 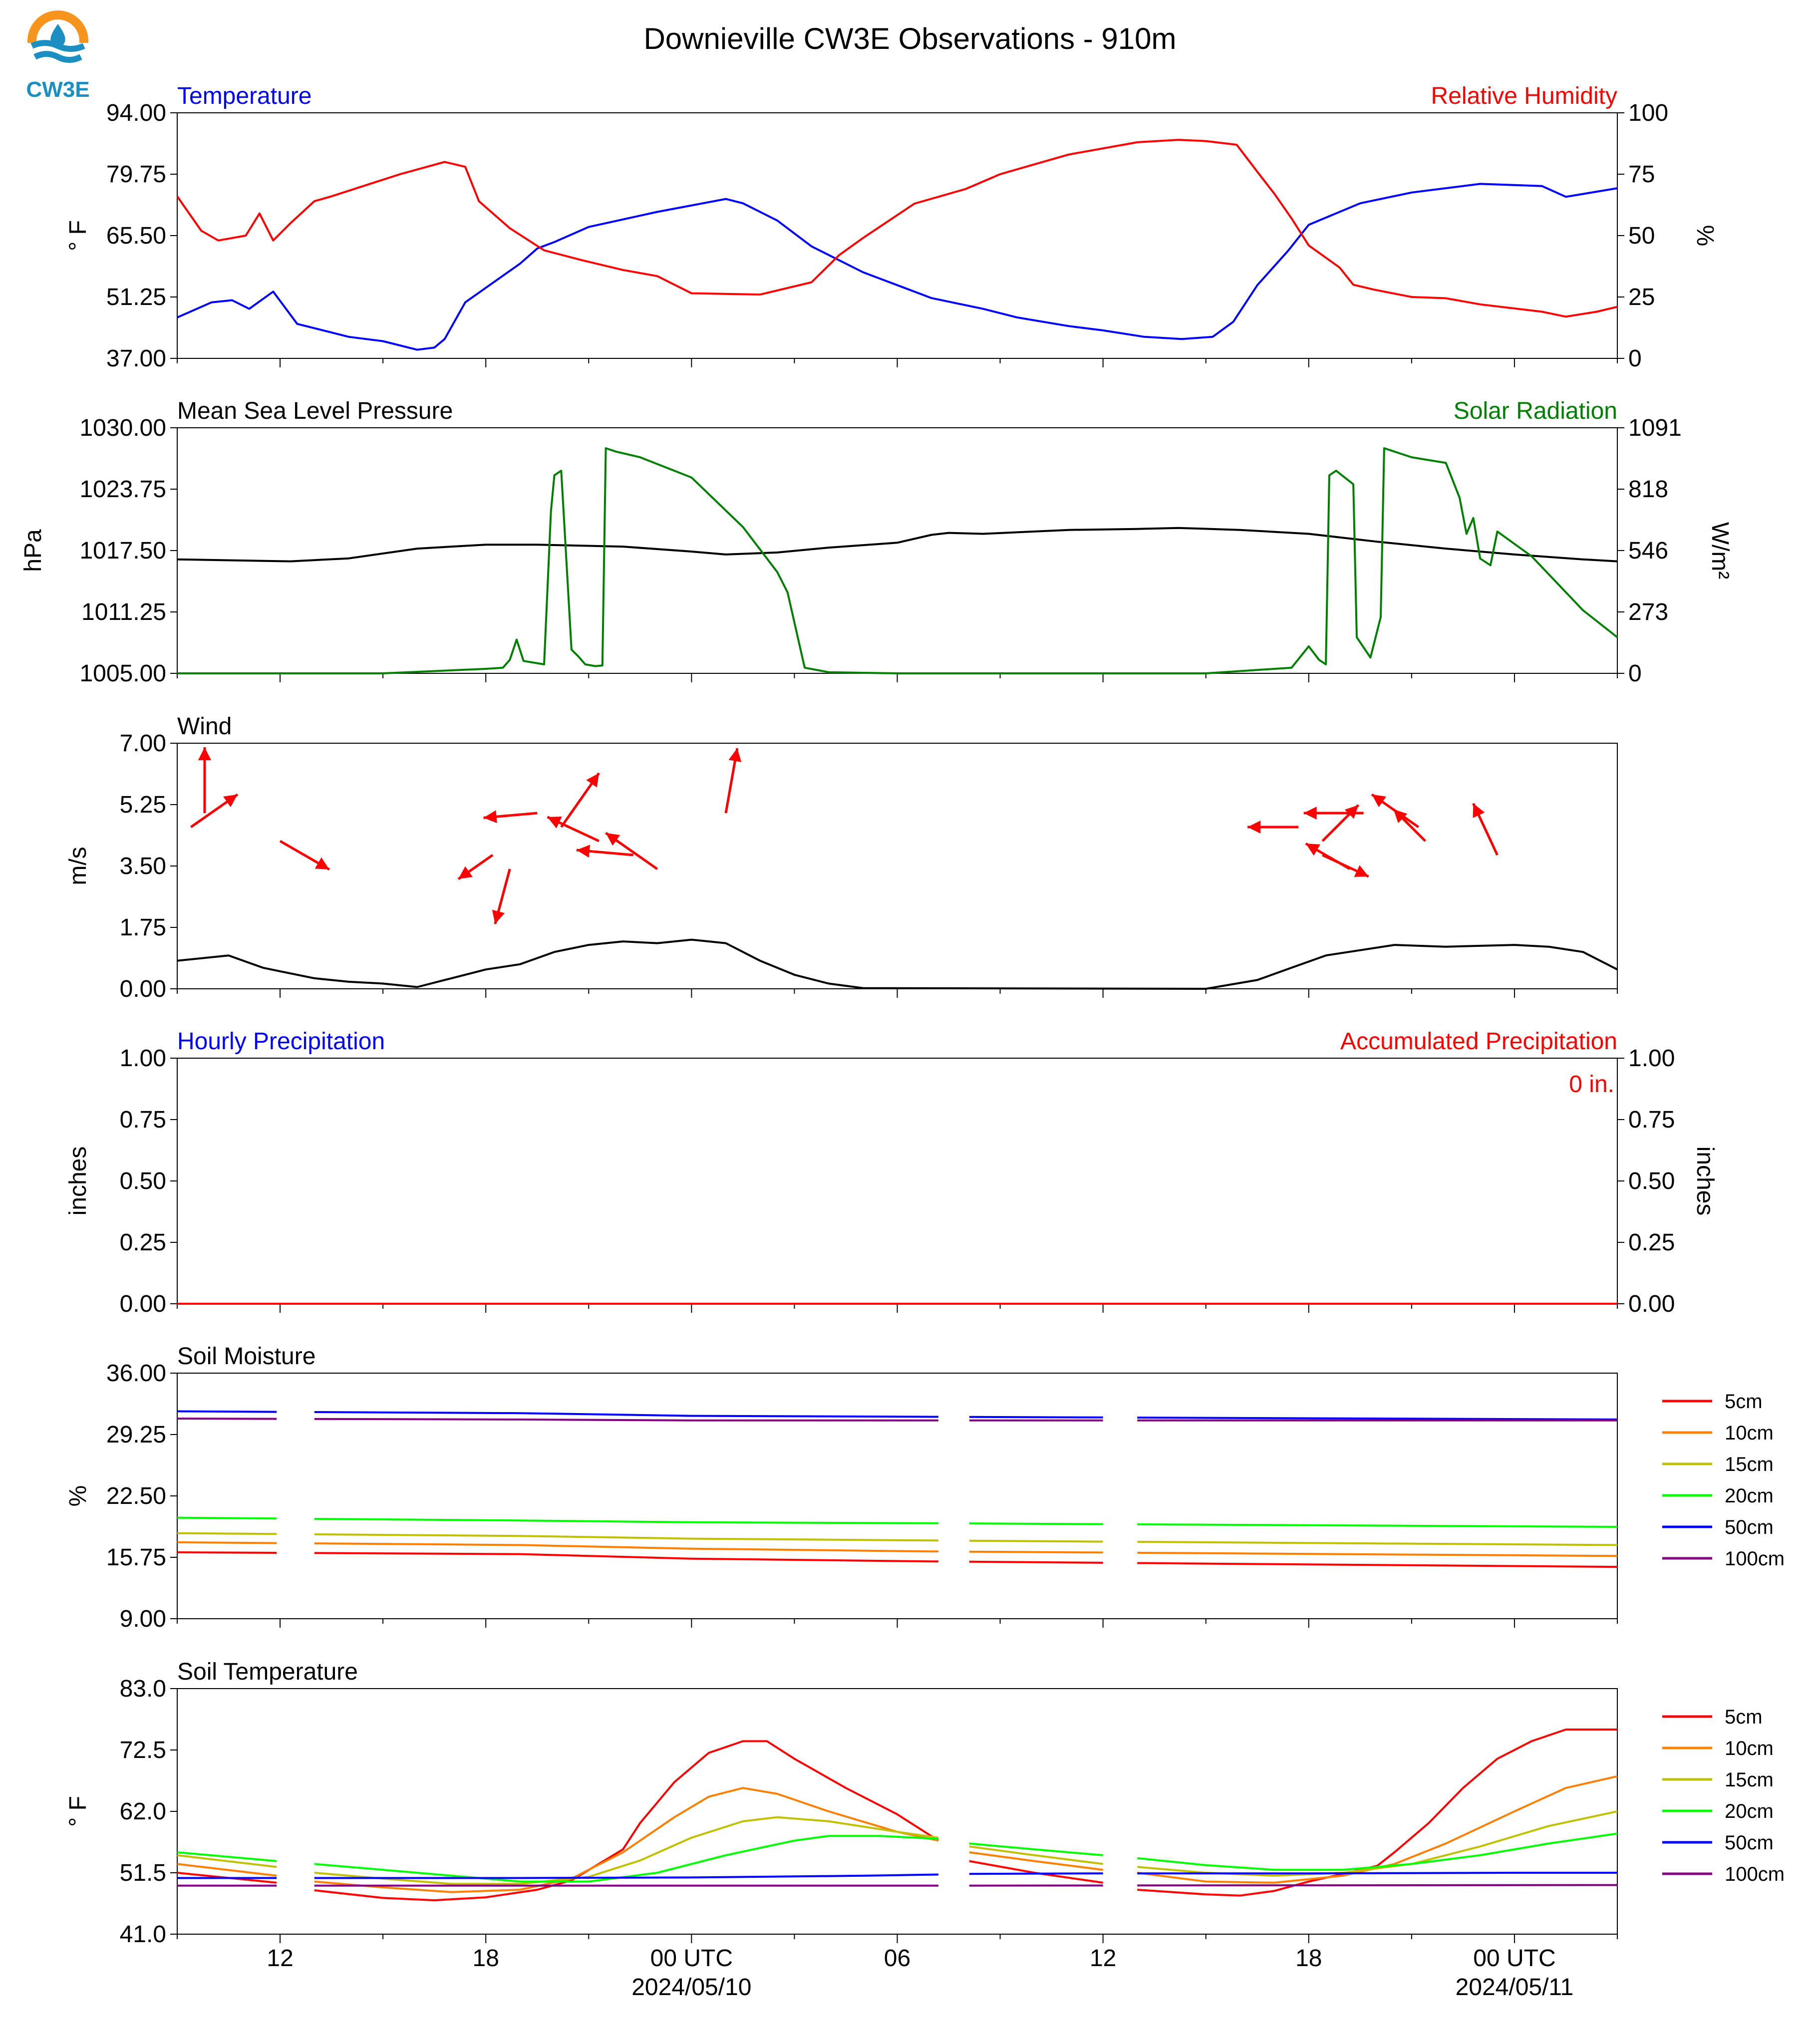 I want to click on x-date-label: 2024/05/10, so click(x=691, y=1987).